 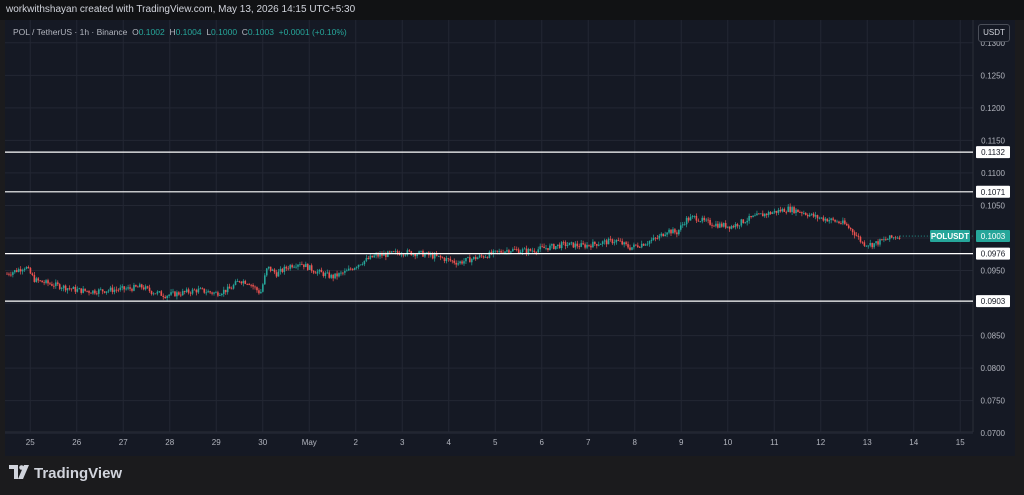 I want to click on y-tick-label: 0.1250, so click(x=993, y=75).